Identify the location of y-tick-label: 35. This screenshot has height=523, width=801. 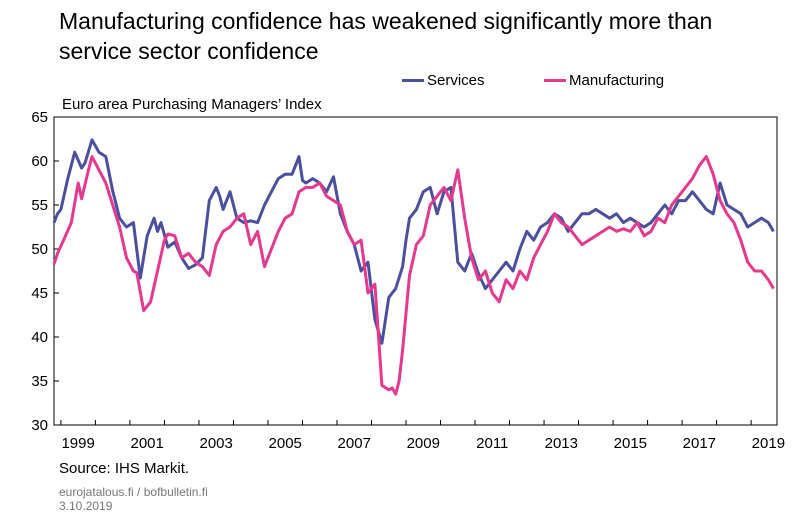
(39, 381).